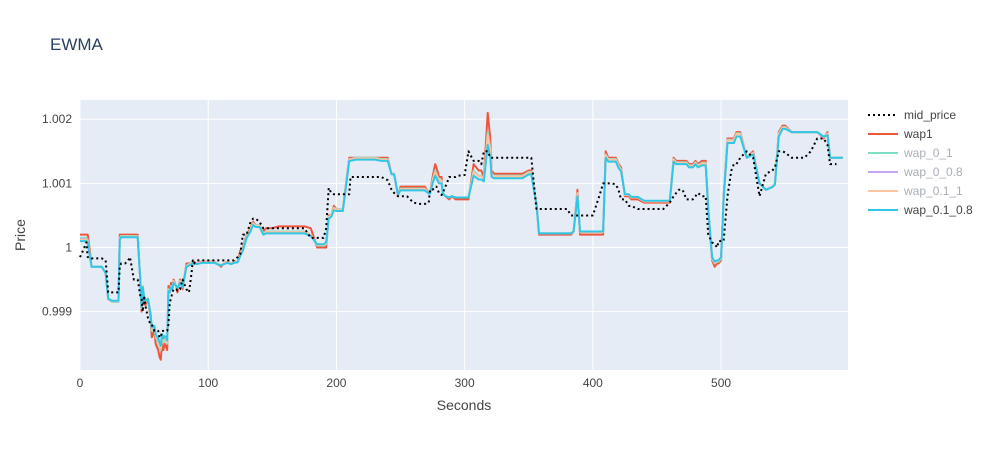  What do you see at coordinates (900, 134) in the screenshot?
I see `legend-item-wap1: wap1` at bounding box center [900, 134].